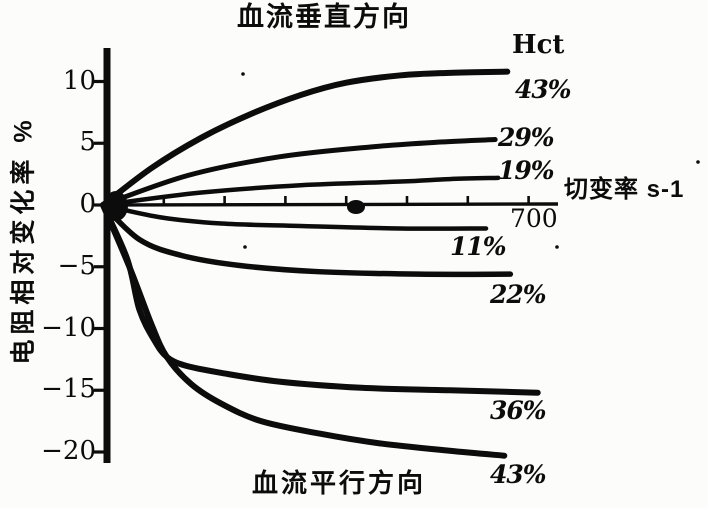 The height and width of the screenshot is (508, 708). Describe the element at coordinates (518, 294) in the screenshot. I see `series-label-parallel-hct-22: 22%` at that location.